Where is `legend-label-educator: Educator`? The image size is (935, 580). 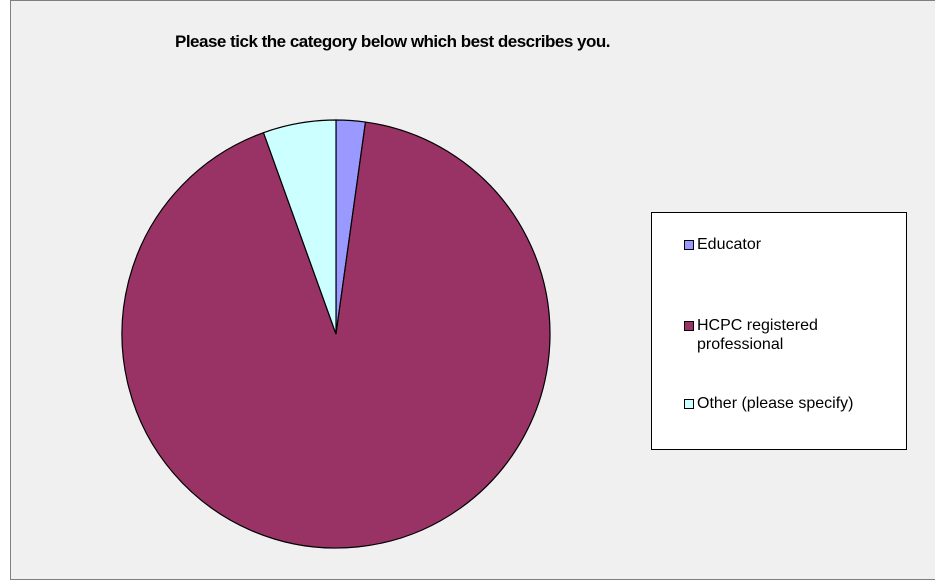
legend-label-educator: Educator is located at coordinates (729, 244).